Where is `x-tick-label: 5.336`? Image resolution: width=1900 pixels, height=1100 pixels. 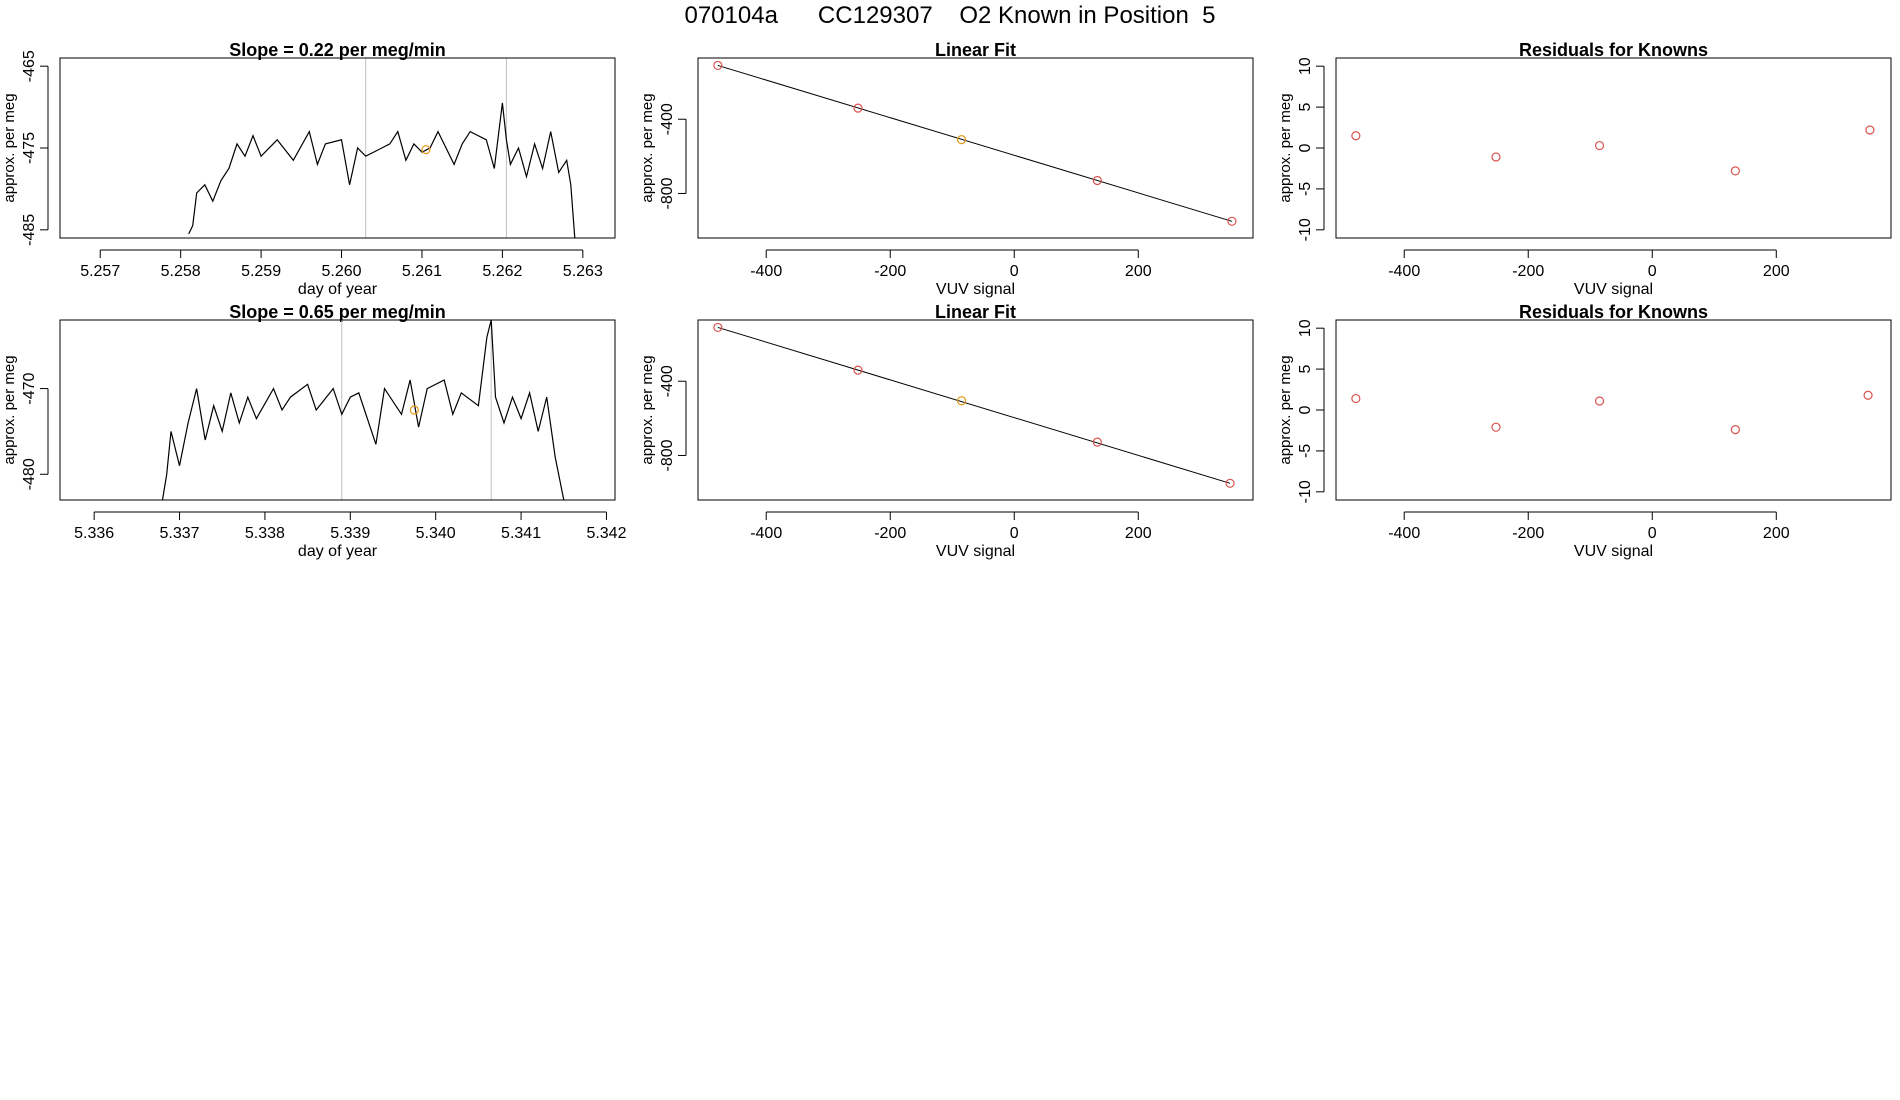 x-tick-label: 5.336 is located at coordinates (94, 533).